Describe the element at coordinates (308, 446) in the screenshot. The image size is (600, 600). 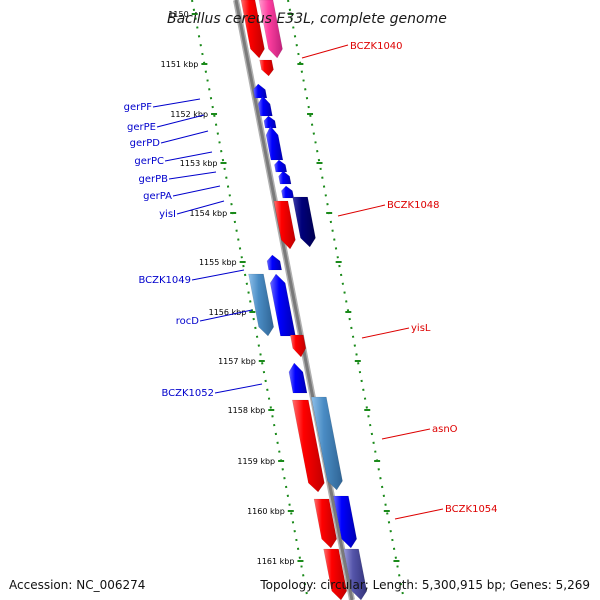
I see `gene-asnO` at that location.